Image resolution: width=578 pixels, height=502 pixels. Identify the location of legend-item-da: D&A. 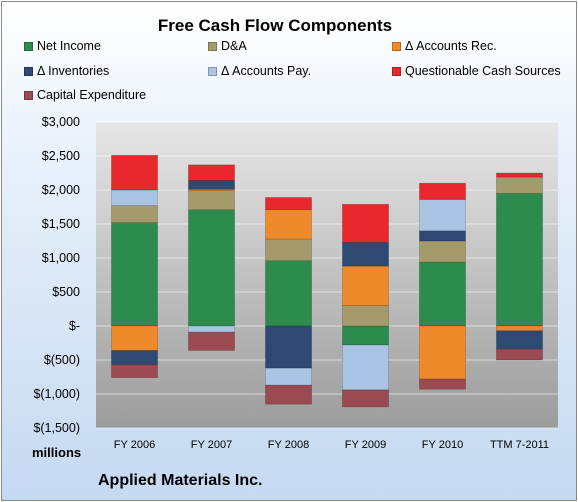
(227, 46).